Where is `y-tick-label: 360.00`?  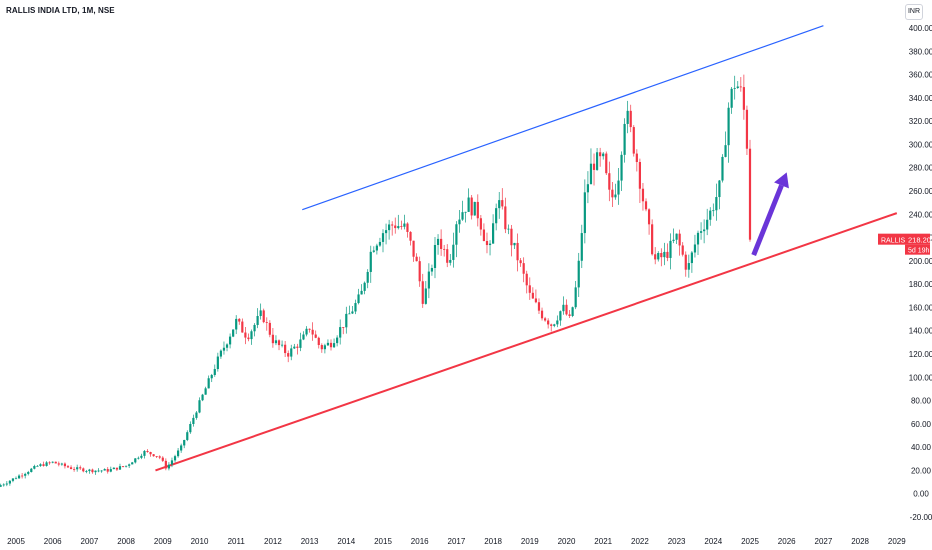 y-tick-label: 360.00 is located at coordinates (920, 75).